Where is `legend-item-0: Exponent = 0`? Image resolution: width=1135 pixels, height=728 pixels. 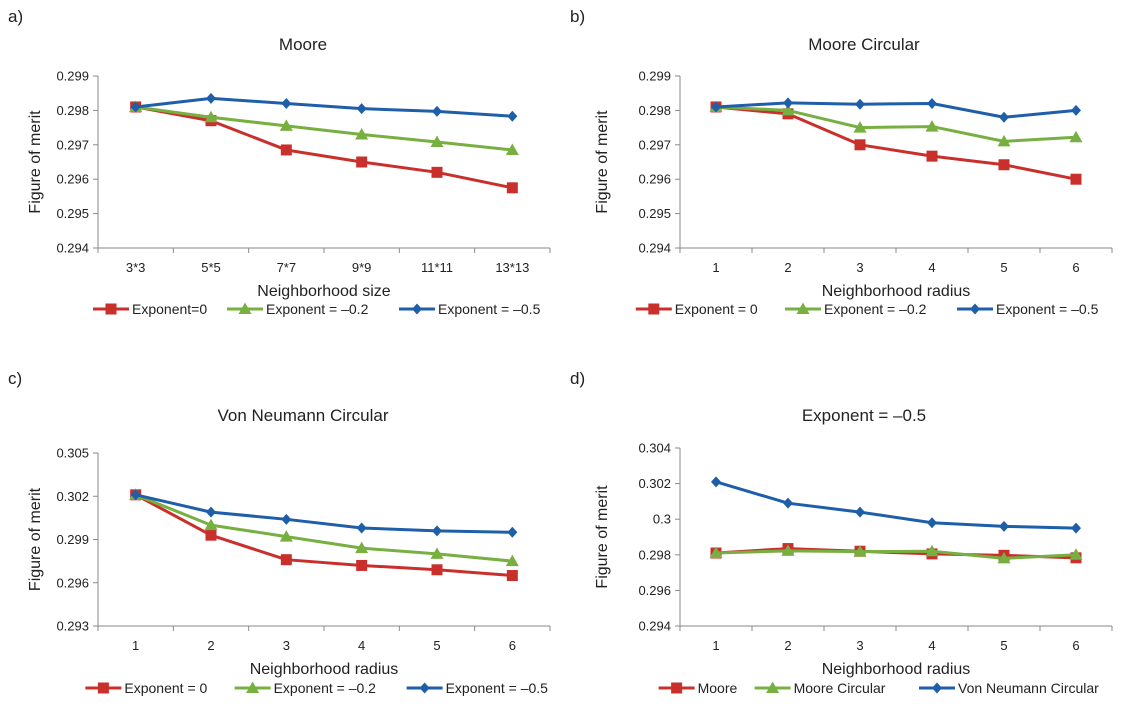
legend-item-0: Exponent = 0 is located at coordinates (696, 309).